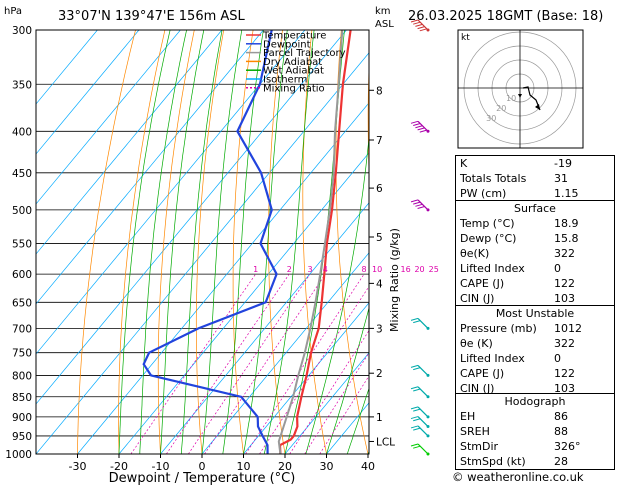 The height and width of the screenshot is (486, 629). Describe the element at coordinates (18, 455) in the screenshot. I see `pressure-tick-label: 1000` at that location.